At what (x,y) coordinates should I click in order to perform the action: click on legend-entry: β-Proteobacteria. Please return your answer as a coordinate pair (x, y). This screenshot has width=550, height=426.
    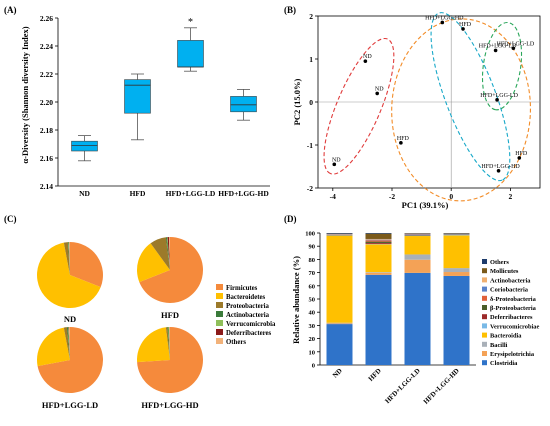
    Looking at the image, I should click on (513, 308).